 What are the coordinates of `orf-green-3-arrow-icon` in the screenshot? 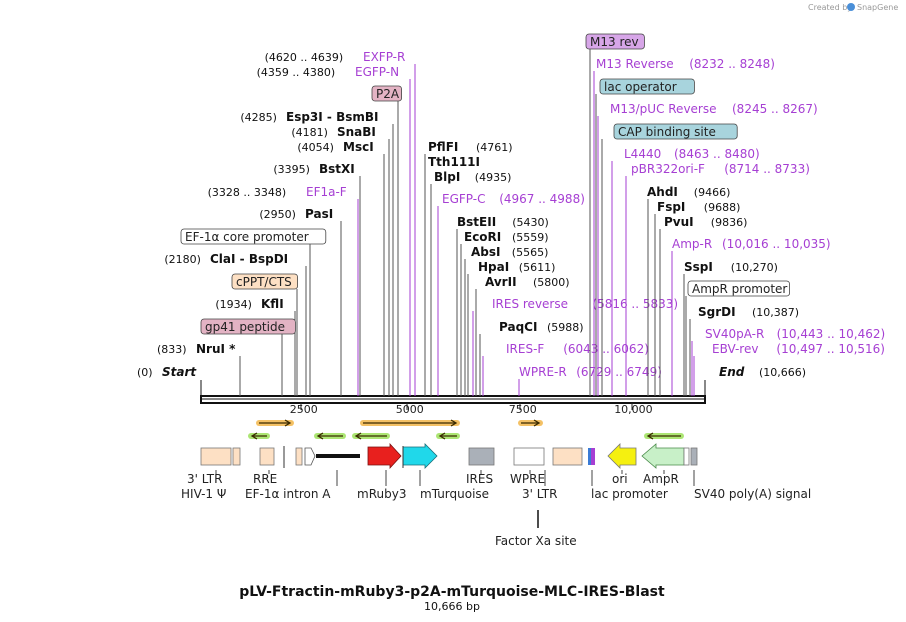 It's located at (370, 436).